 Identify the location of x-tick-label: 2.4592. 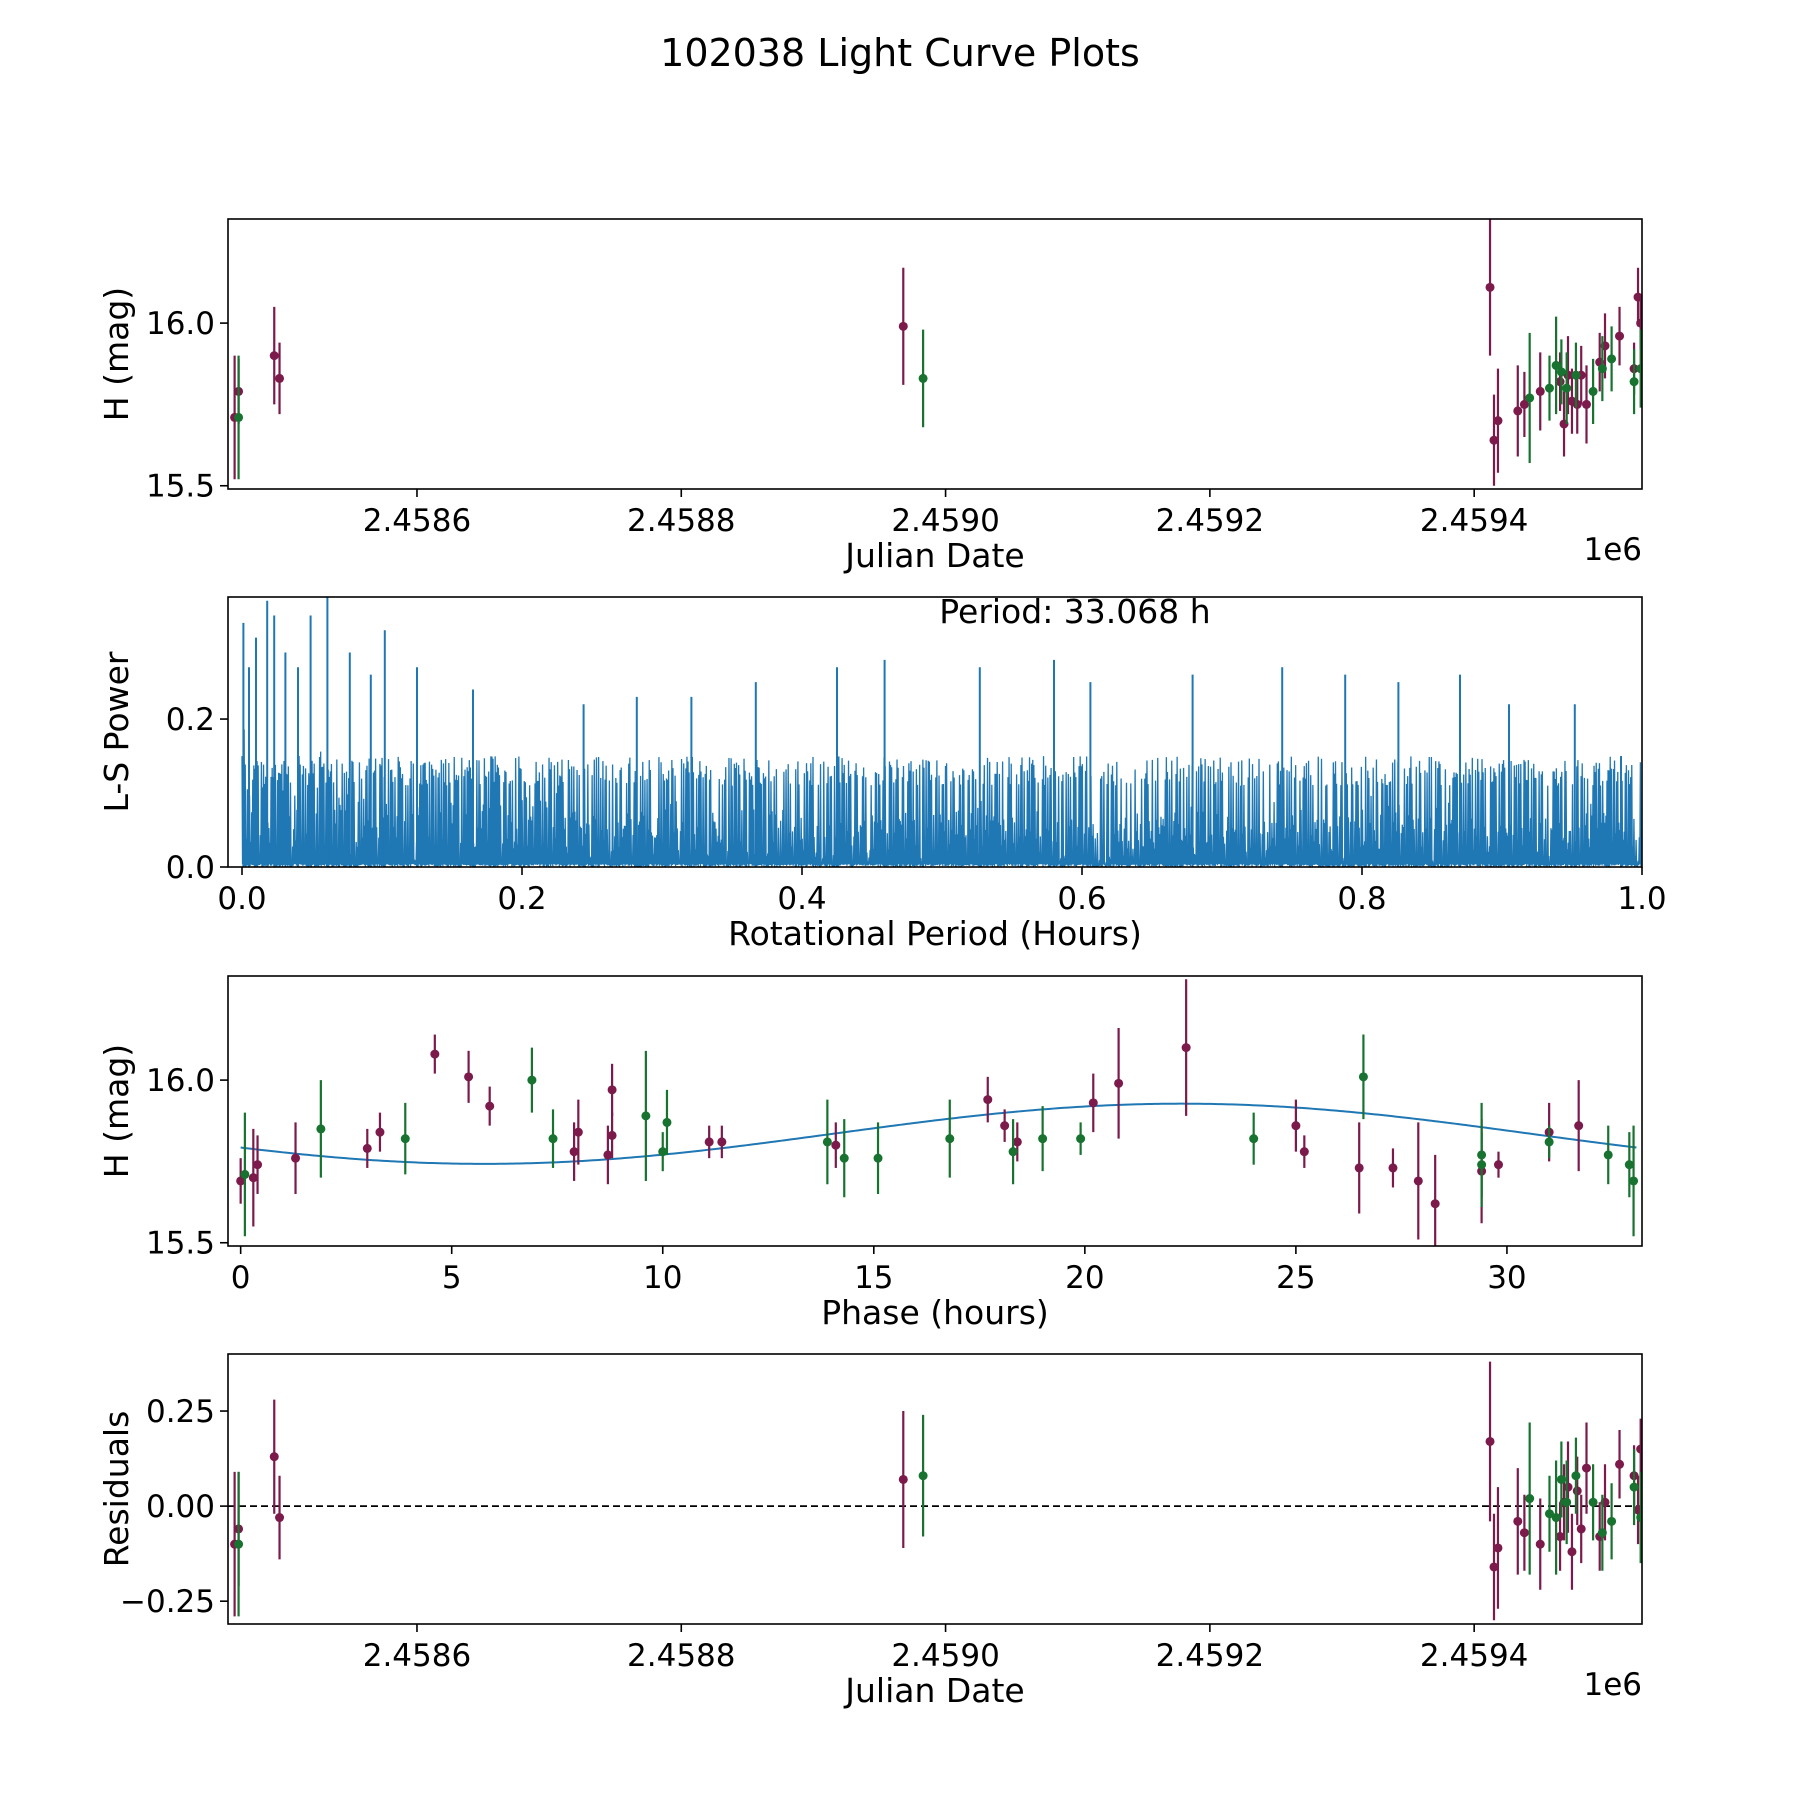
(1210, 1656).